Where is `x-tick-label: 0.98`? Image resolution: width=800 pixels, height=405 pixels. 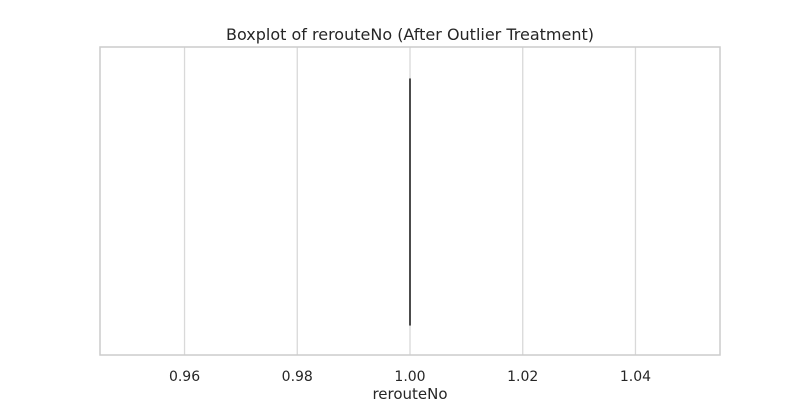 x-tick-label: 0.98 is located at coordinates (297, 377).